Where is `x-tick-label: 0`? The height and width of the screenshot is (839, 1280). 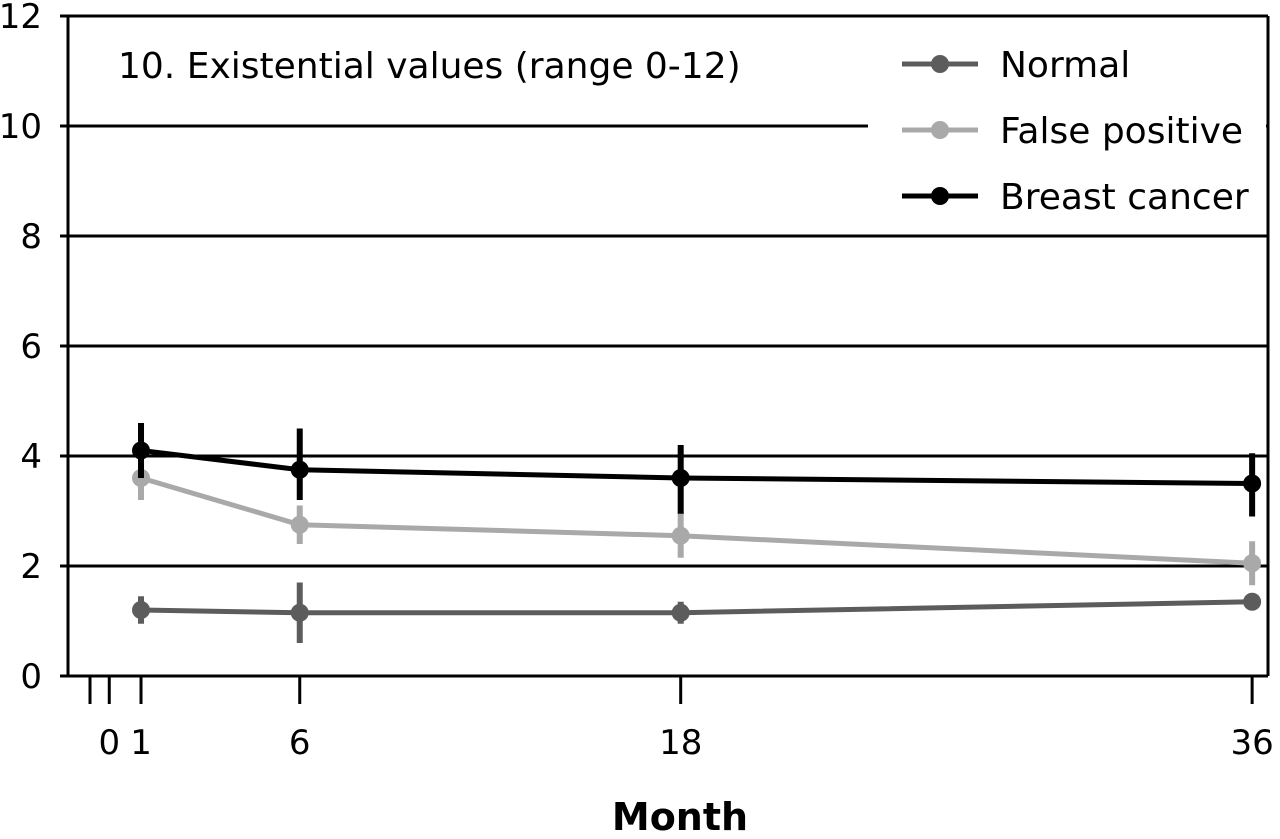
x-tick-label: 0 is located at coordinates (109, 743).